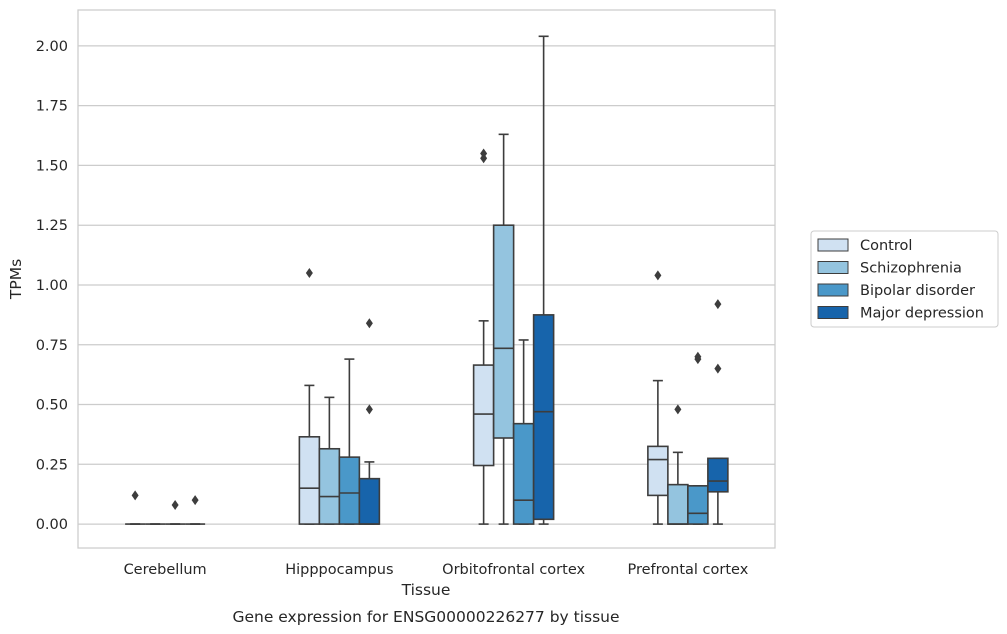 The width and height of the screenshot is (1007, 634). I want to click on y-tick-label: 0.75, so click(52, 346).